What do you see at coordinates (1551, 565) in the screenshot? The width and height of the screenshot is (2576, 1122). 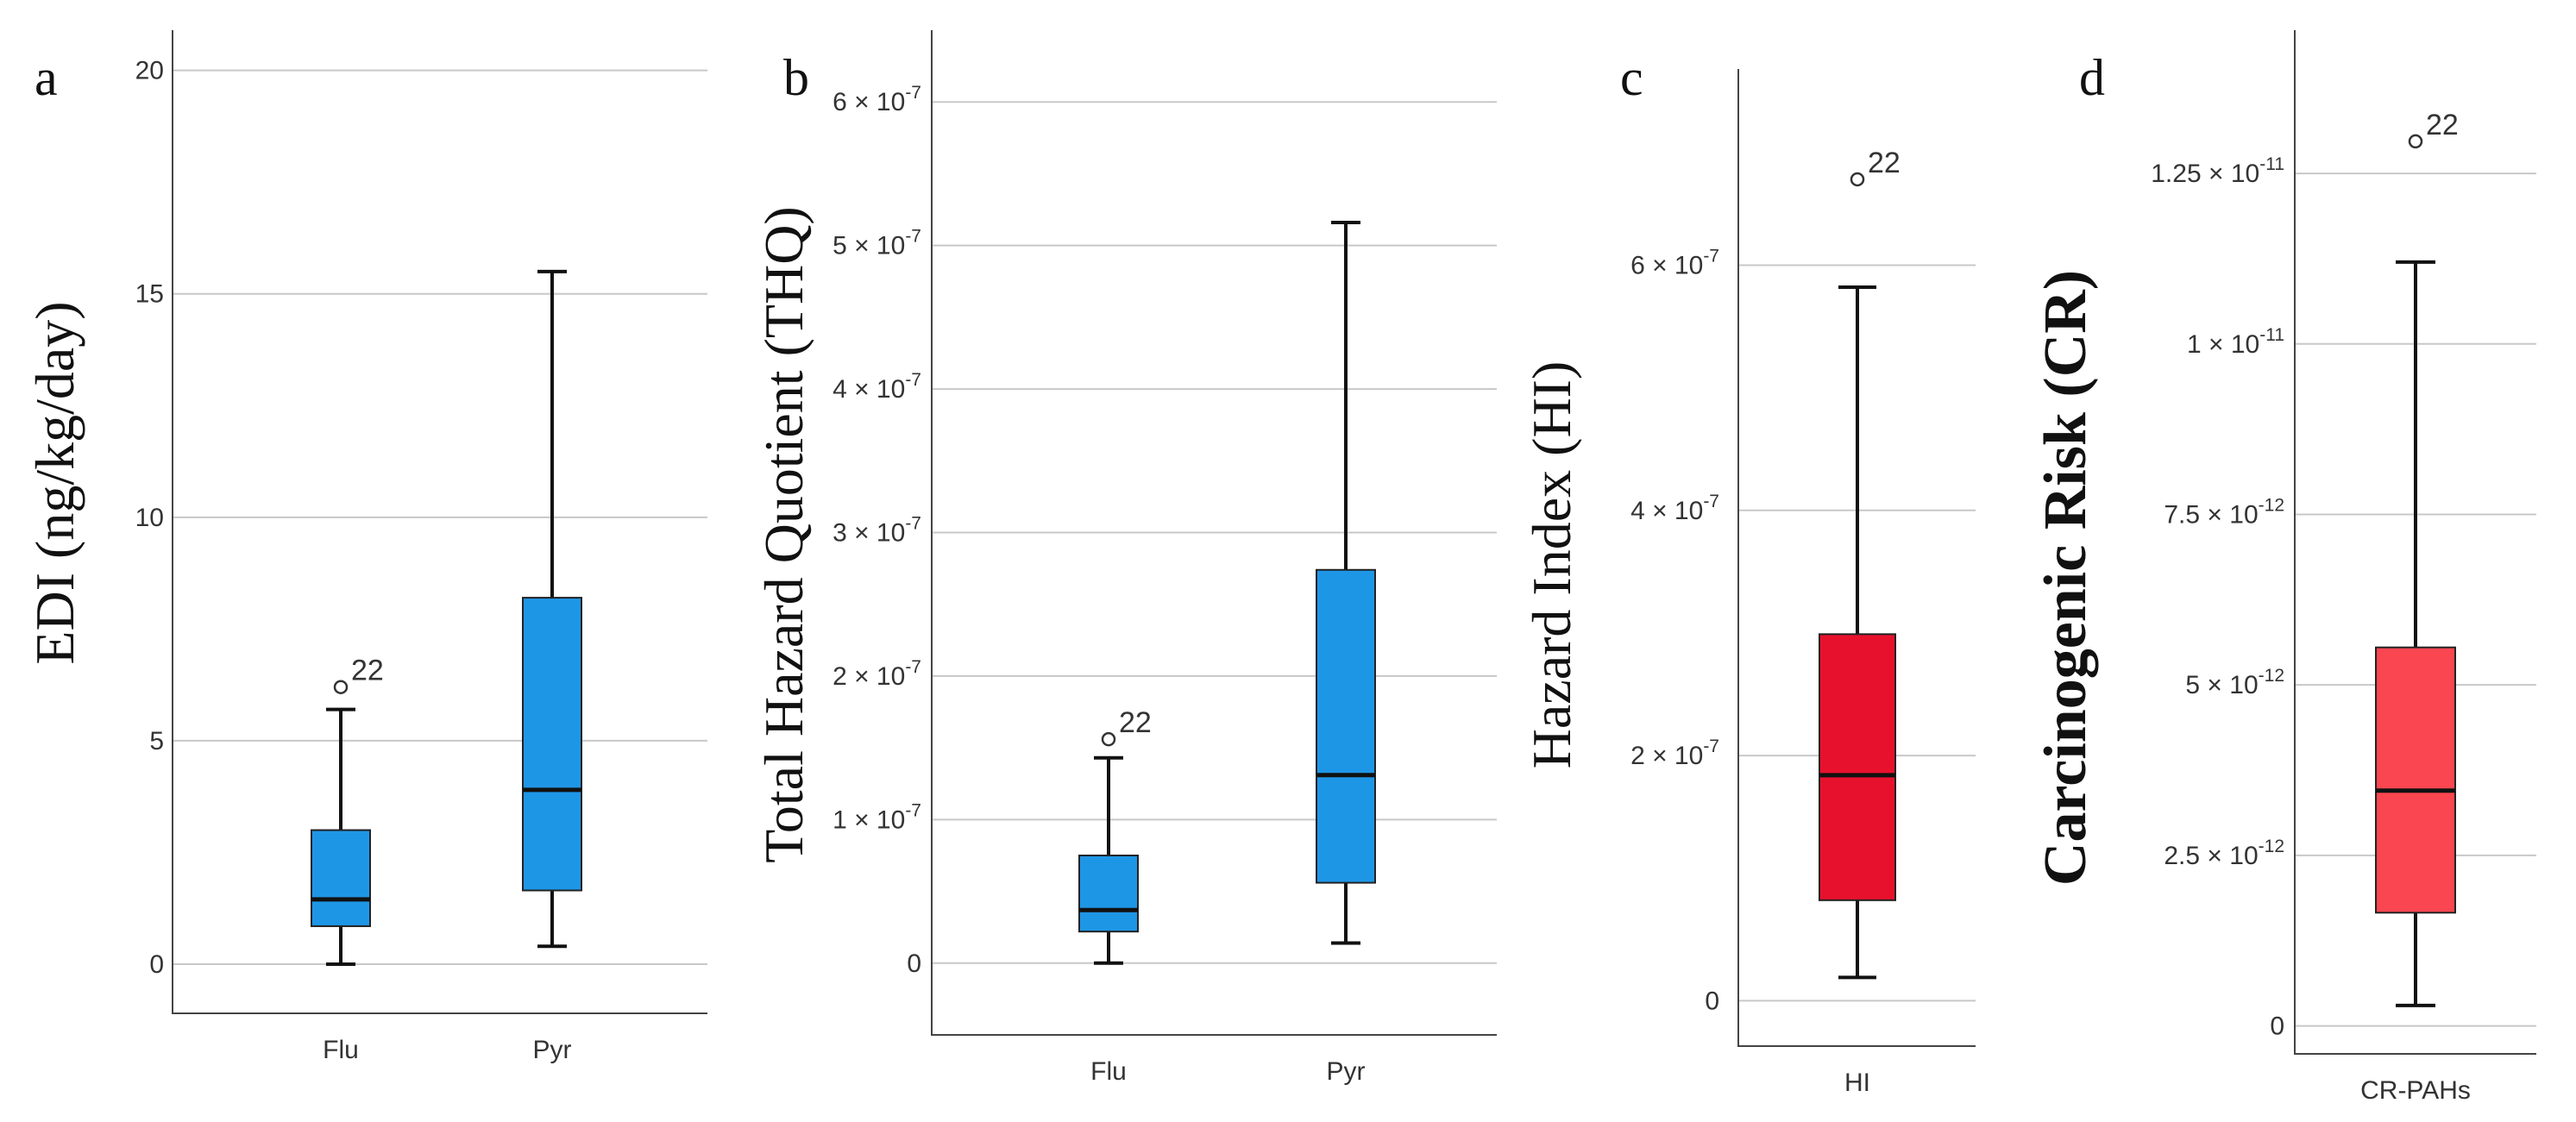 I see `y-axis-title: Hazard Index (HI)` at bounding box center [1551, 565].